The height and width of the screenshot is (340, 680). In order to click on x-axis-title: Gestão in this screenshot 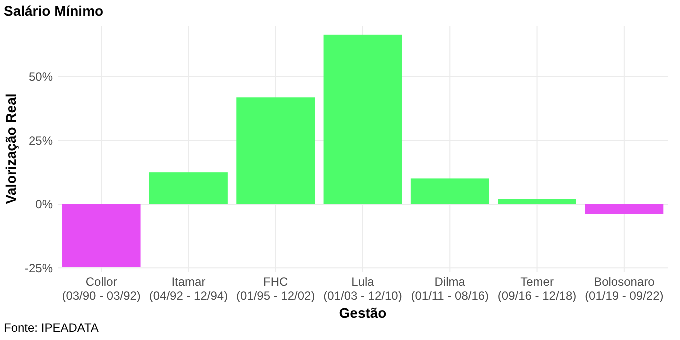, I will do `click(363, 313)`.